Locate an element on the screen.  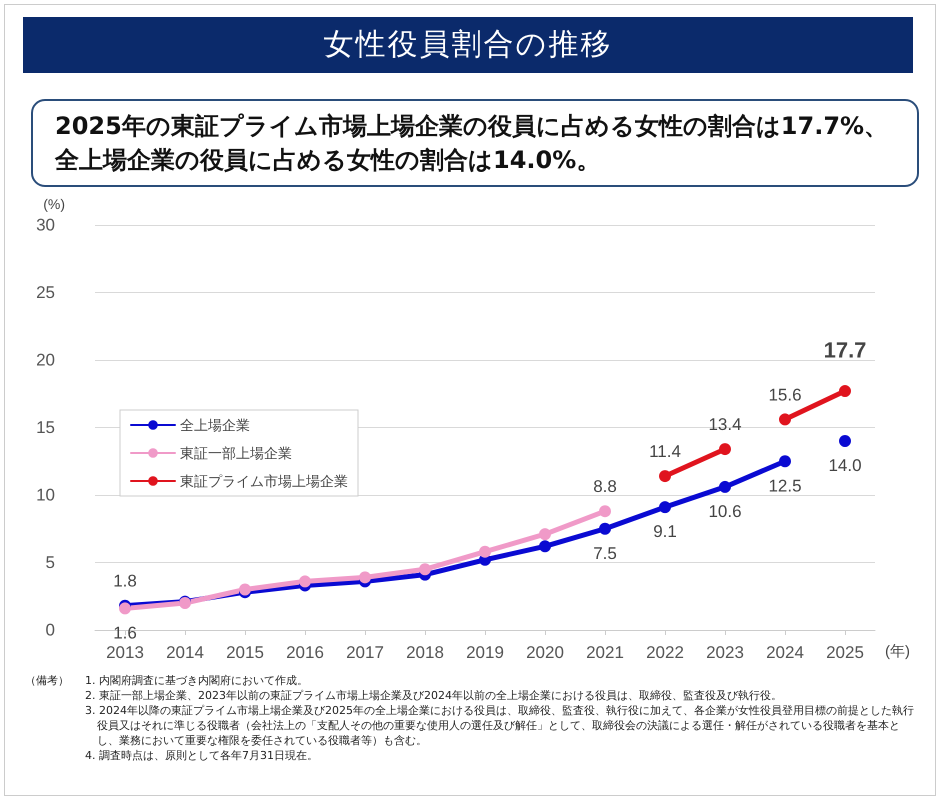
text: 3. 2024年以降の東証プライム市場上場企業及び2025年の全上場企業における役員は、取締役、監査役、執行役に加えて、各企業が女性役員登用目標の前提とした執行役員又はそれに準じる役職者（会社法上の「支配人その他の重要な使用人の選任及び解任」として、取締役会の決議による選任・解任がされている役職者を基本とし、業務において重要な権限を委任されている役職者等）も含む。 is located at coordinates (500, 725).